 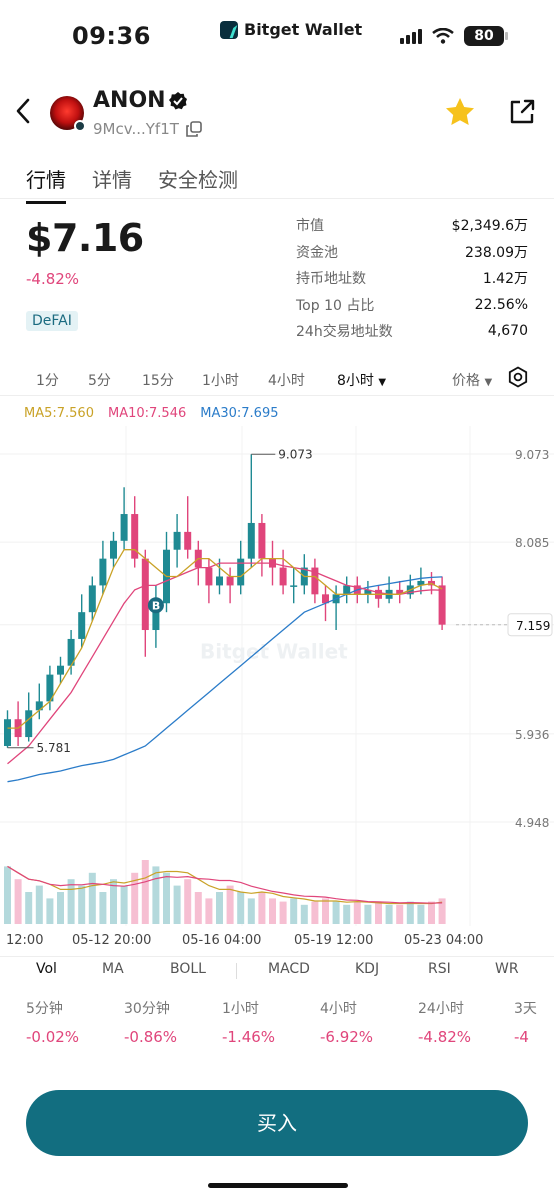 I want to click on share-icon, so click(x=522, y=112).